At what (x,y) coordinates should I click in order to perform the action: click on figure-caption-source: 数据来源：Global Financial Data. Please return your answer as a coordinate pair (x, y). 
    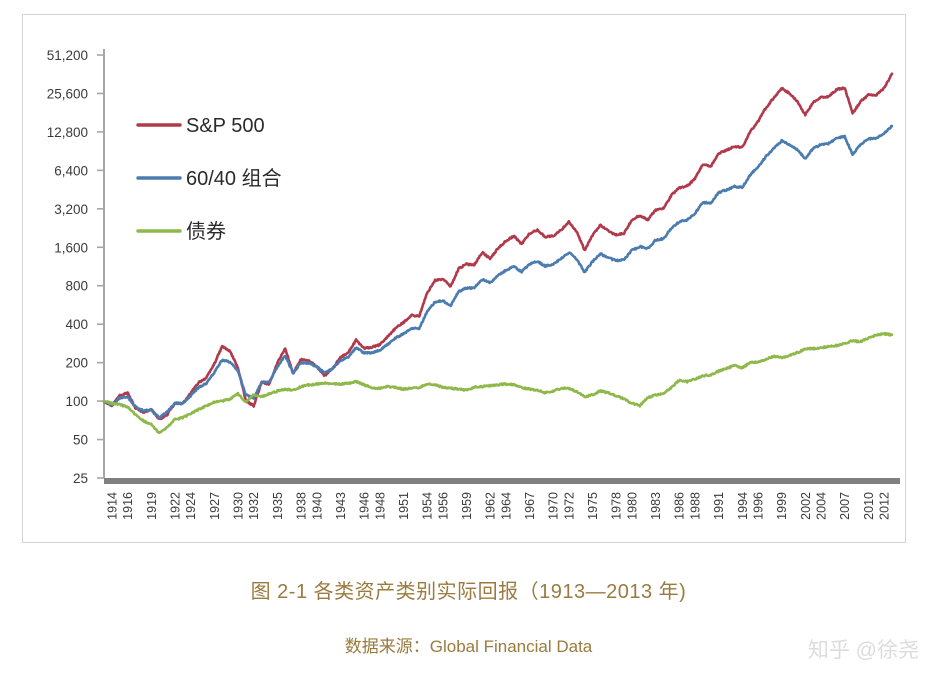
    Looking at the image, I should click on (468, 646).